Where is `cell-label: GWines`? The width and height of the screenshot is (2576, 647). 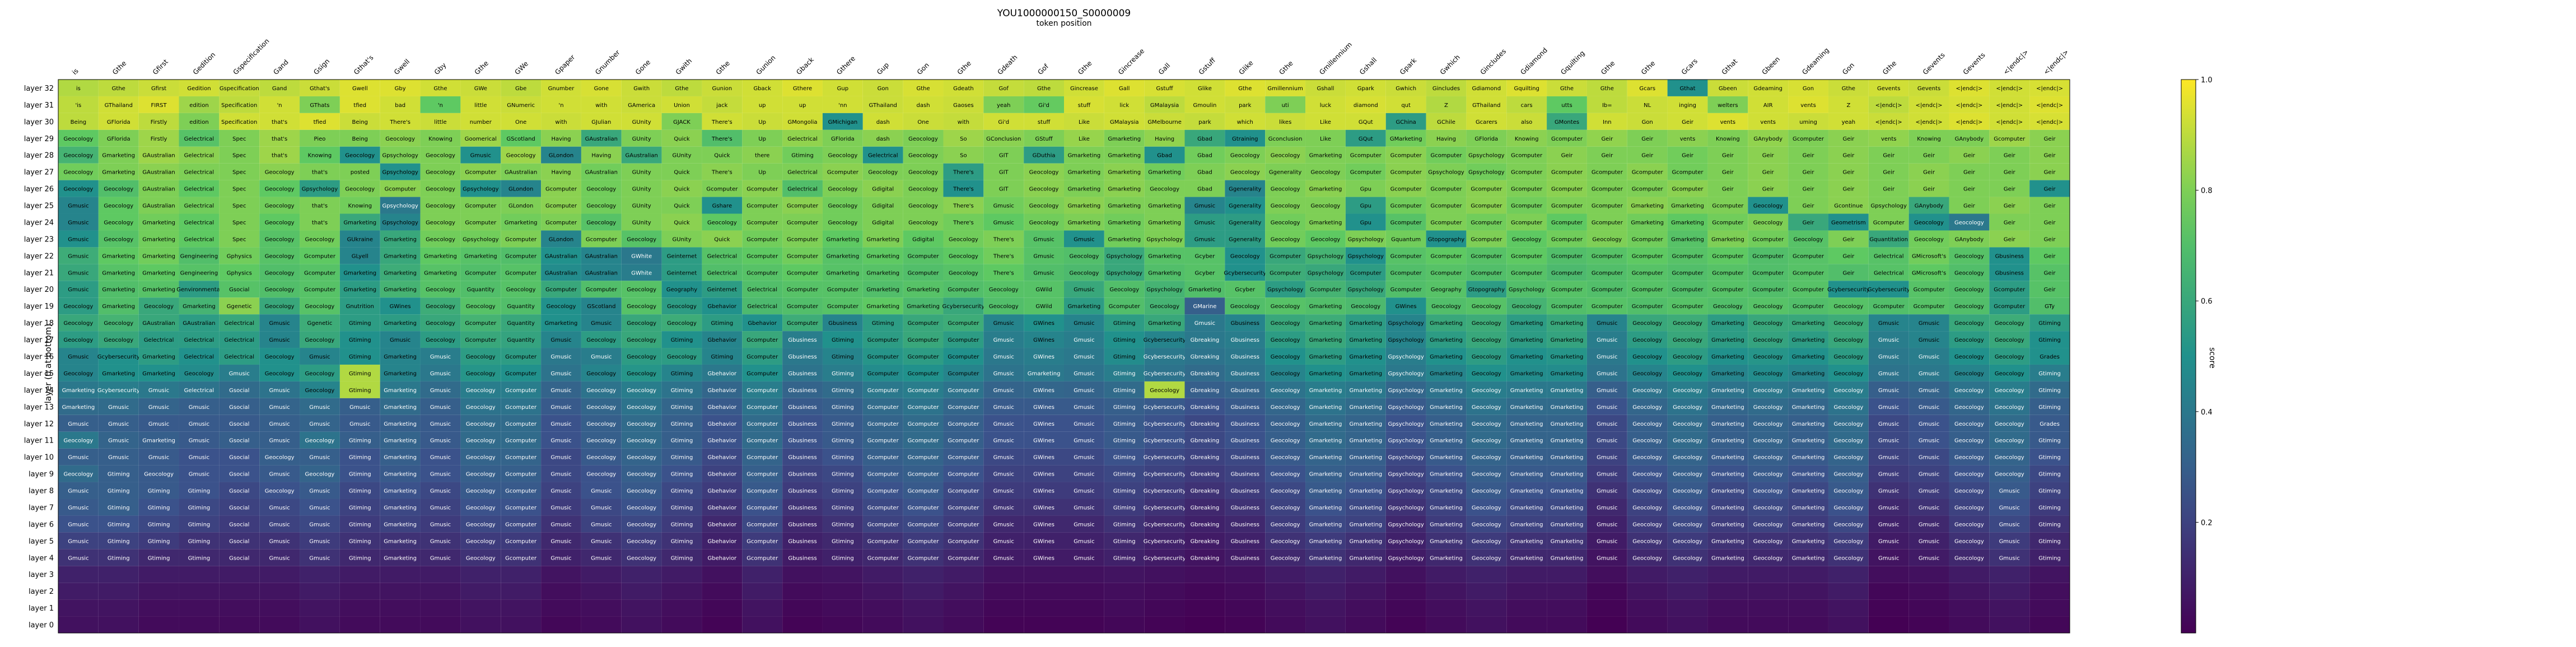 cell-label: GWines is located at coordinates (1044, 424).